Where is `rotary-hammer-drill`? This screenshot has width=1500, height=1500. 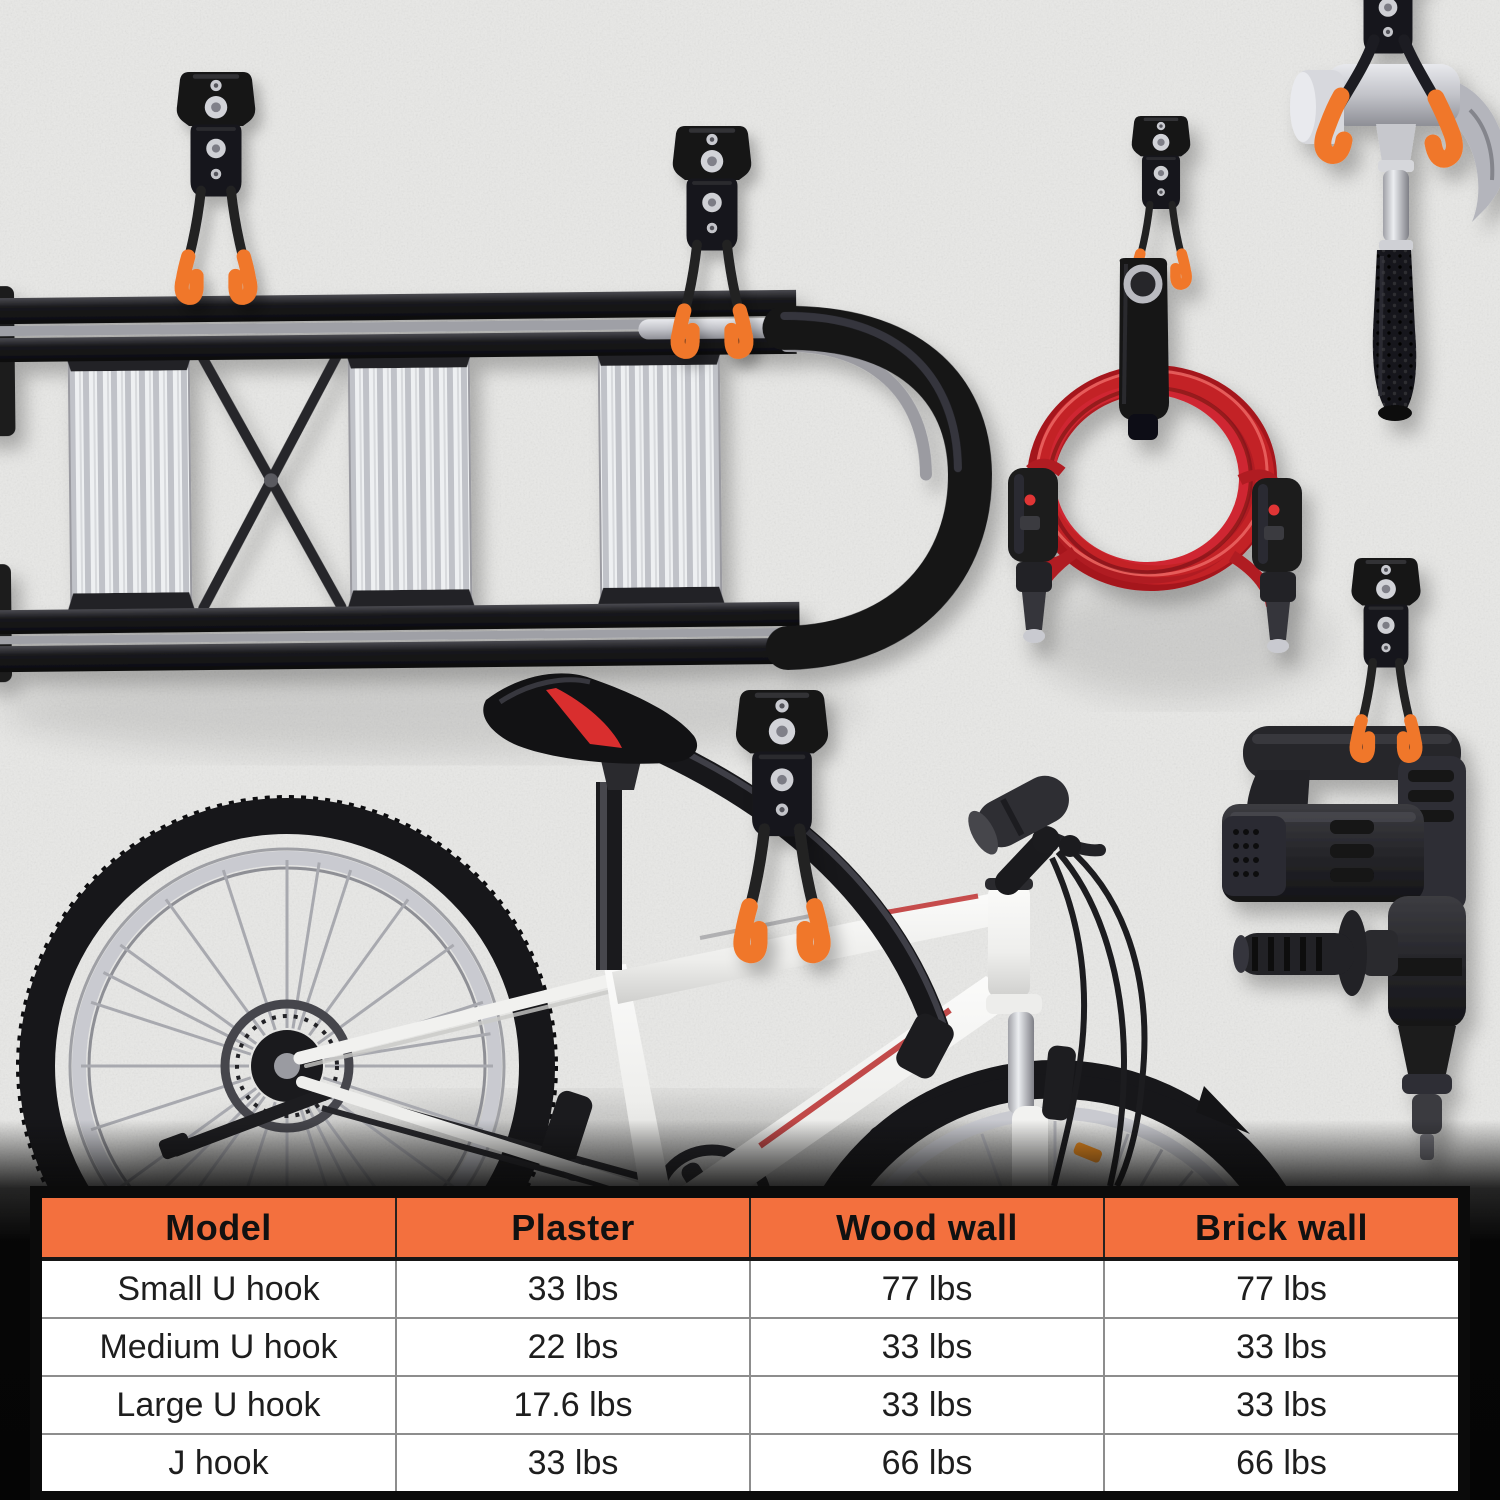
rotary-hammer-drill is located at coordinates (1344, 943).